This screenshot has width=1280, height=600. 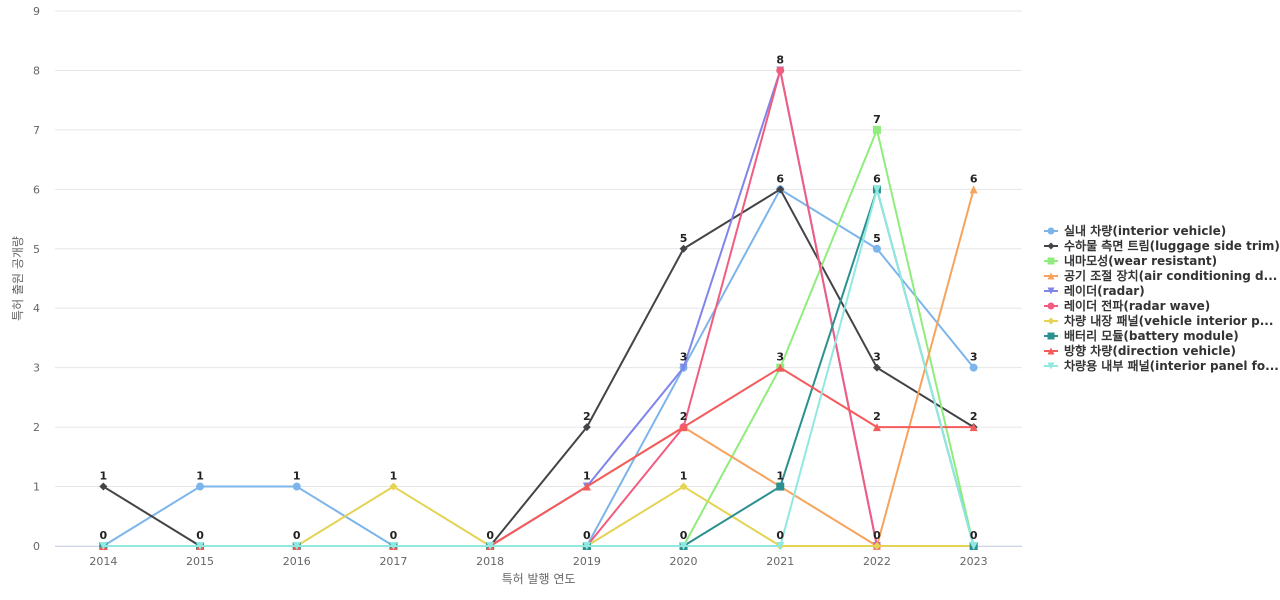 I want to click on y-tick-label: 6, so click(x=36, y=189).